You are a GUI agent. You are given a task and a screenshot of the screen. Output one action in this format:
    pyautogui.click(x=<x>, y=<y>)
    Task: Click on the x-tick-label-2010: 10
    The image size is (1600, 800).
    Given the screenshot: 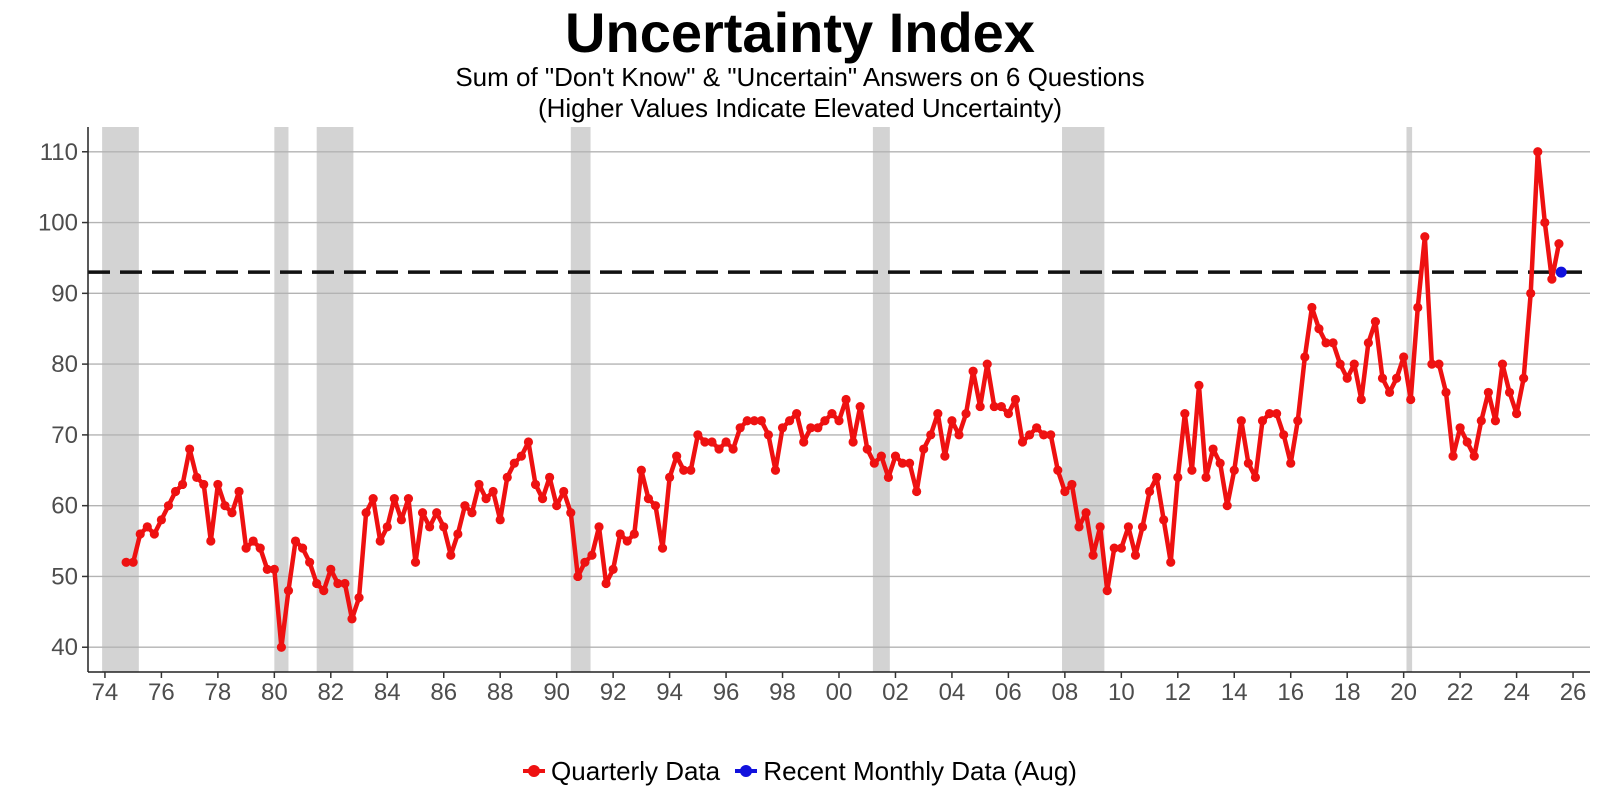 What is the action you would take?
    pyautogui.click(x=1121, y=692)
    